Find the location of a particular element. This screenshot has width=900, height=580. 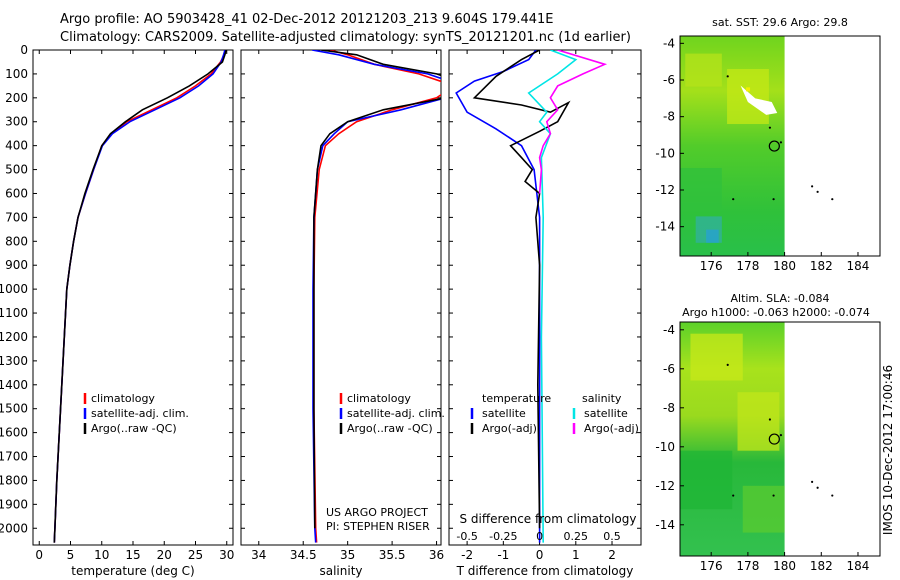

sla_map-xtick-label: 180 is located at coordinates (784, 566).